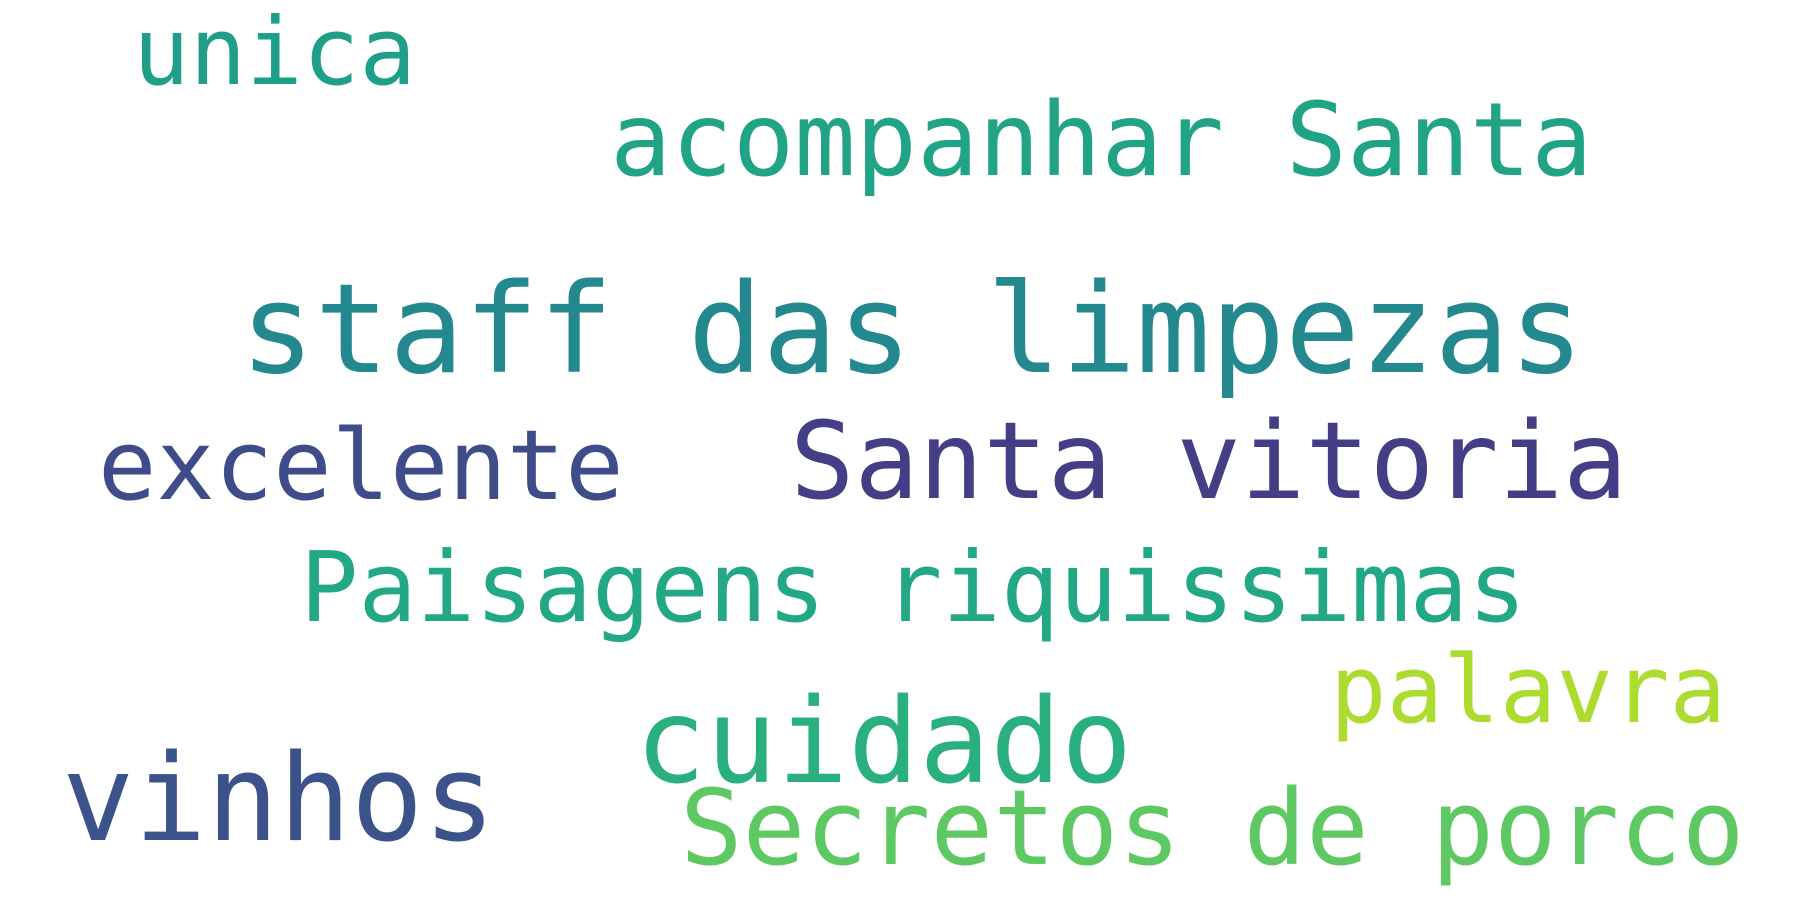  Describe the element at coordinates (274, 53) in the screenshot. I see `word-unica: unica` at that location.